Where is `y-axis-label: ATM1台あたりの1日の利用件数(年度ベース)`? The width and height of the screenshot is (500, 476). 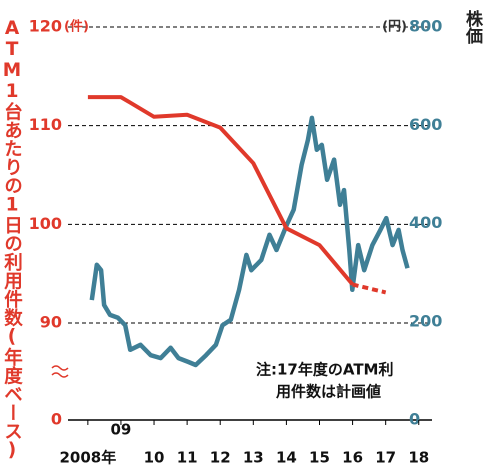 y-axis-label: ATM1台あたりの1日の利用件数(年度ベース) is located at coordinates (12, 239).